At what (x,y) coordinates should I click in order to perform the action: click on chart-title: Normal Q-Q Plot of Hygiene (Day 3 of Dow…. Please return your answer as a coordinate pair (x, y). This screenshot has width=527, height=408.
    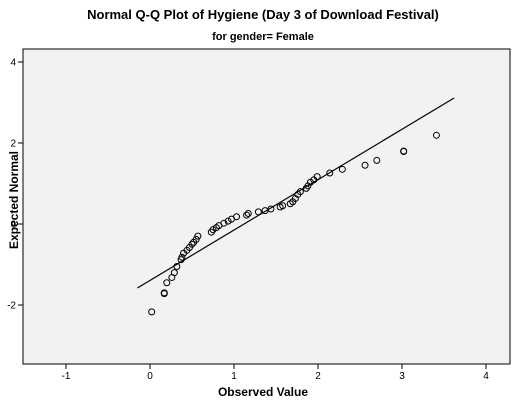
    Looking at the image, I should click on (263, 14).